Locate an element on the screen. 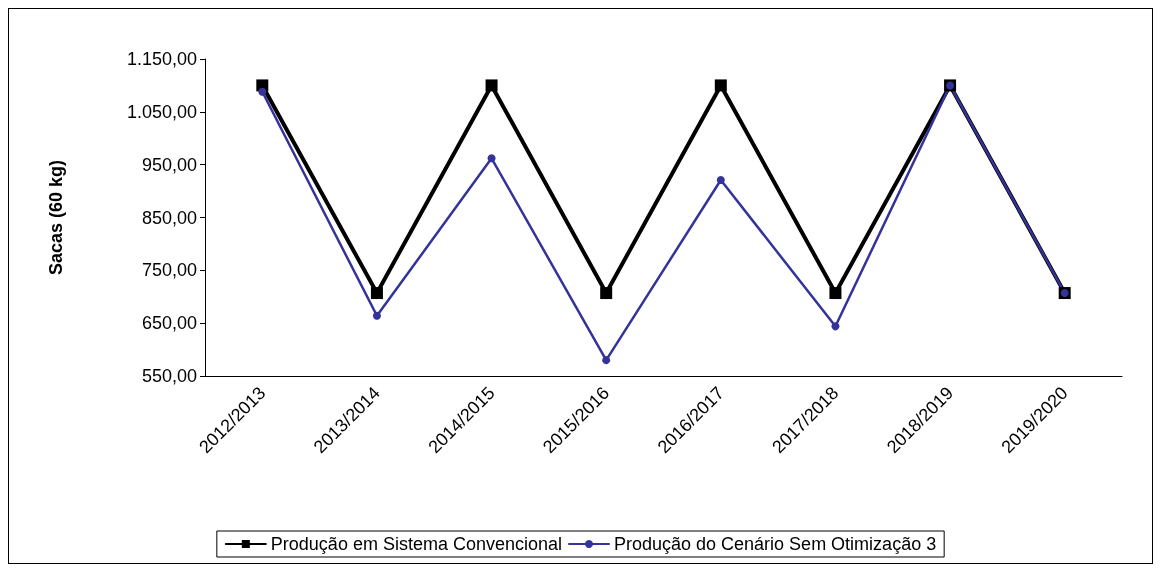 The height and width of the screenshot is (572, 1161). y-tick-label: 650,00 is located at coordinates (169, 323).